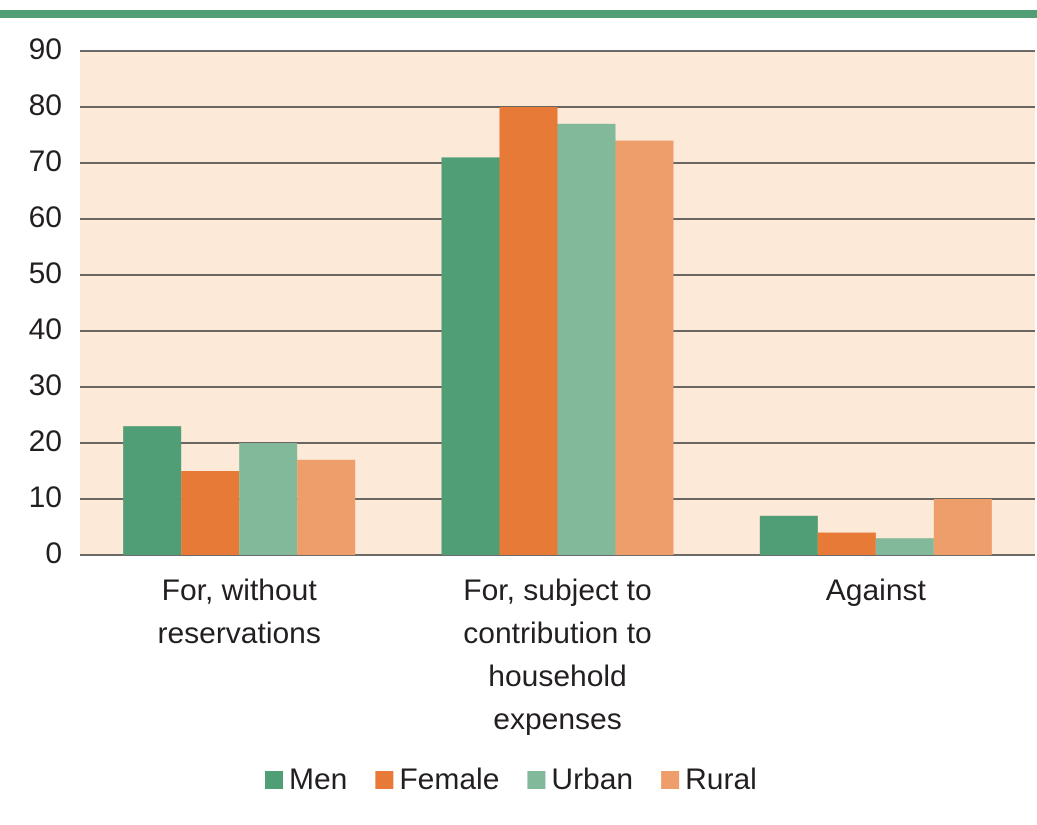 This screenshot has width=1037, height=825. I want to click on legend-label: Rural, so click(721, 779).